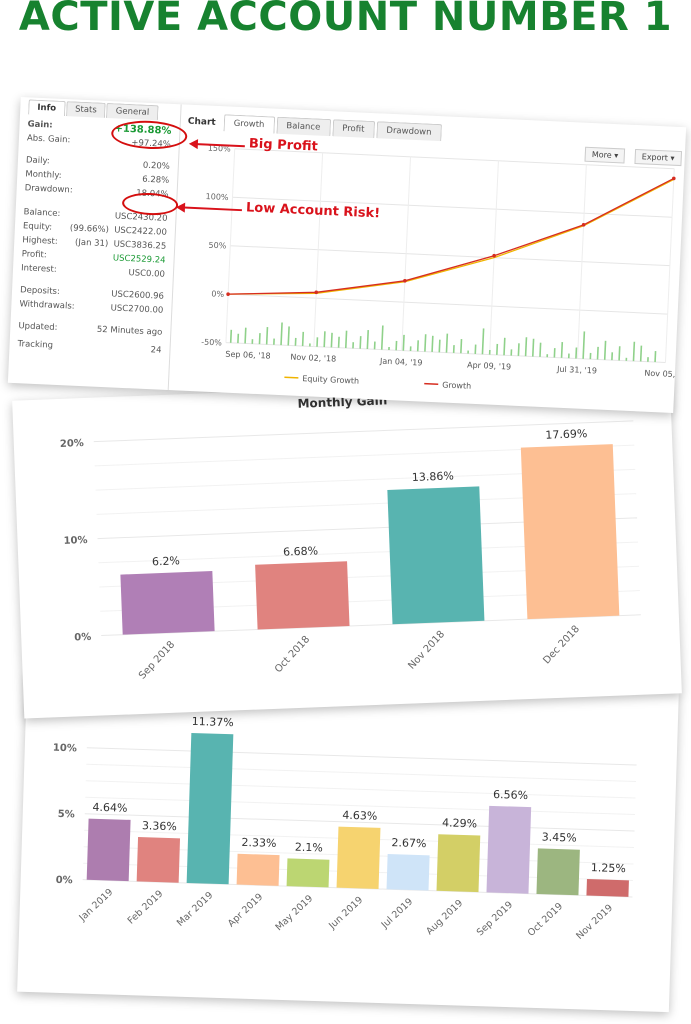  Describe the element at coordinates (248, 355) in the screenshot. I see `x-tick-label: Sep 06, '18` at that location.